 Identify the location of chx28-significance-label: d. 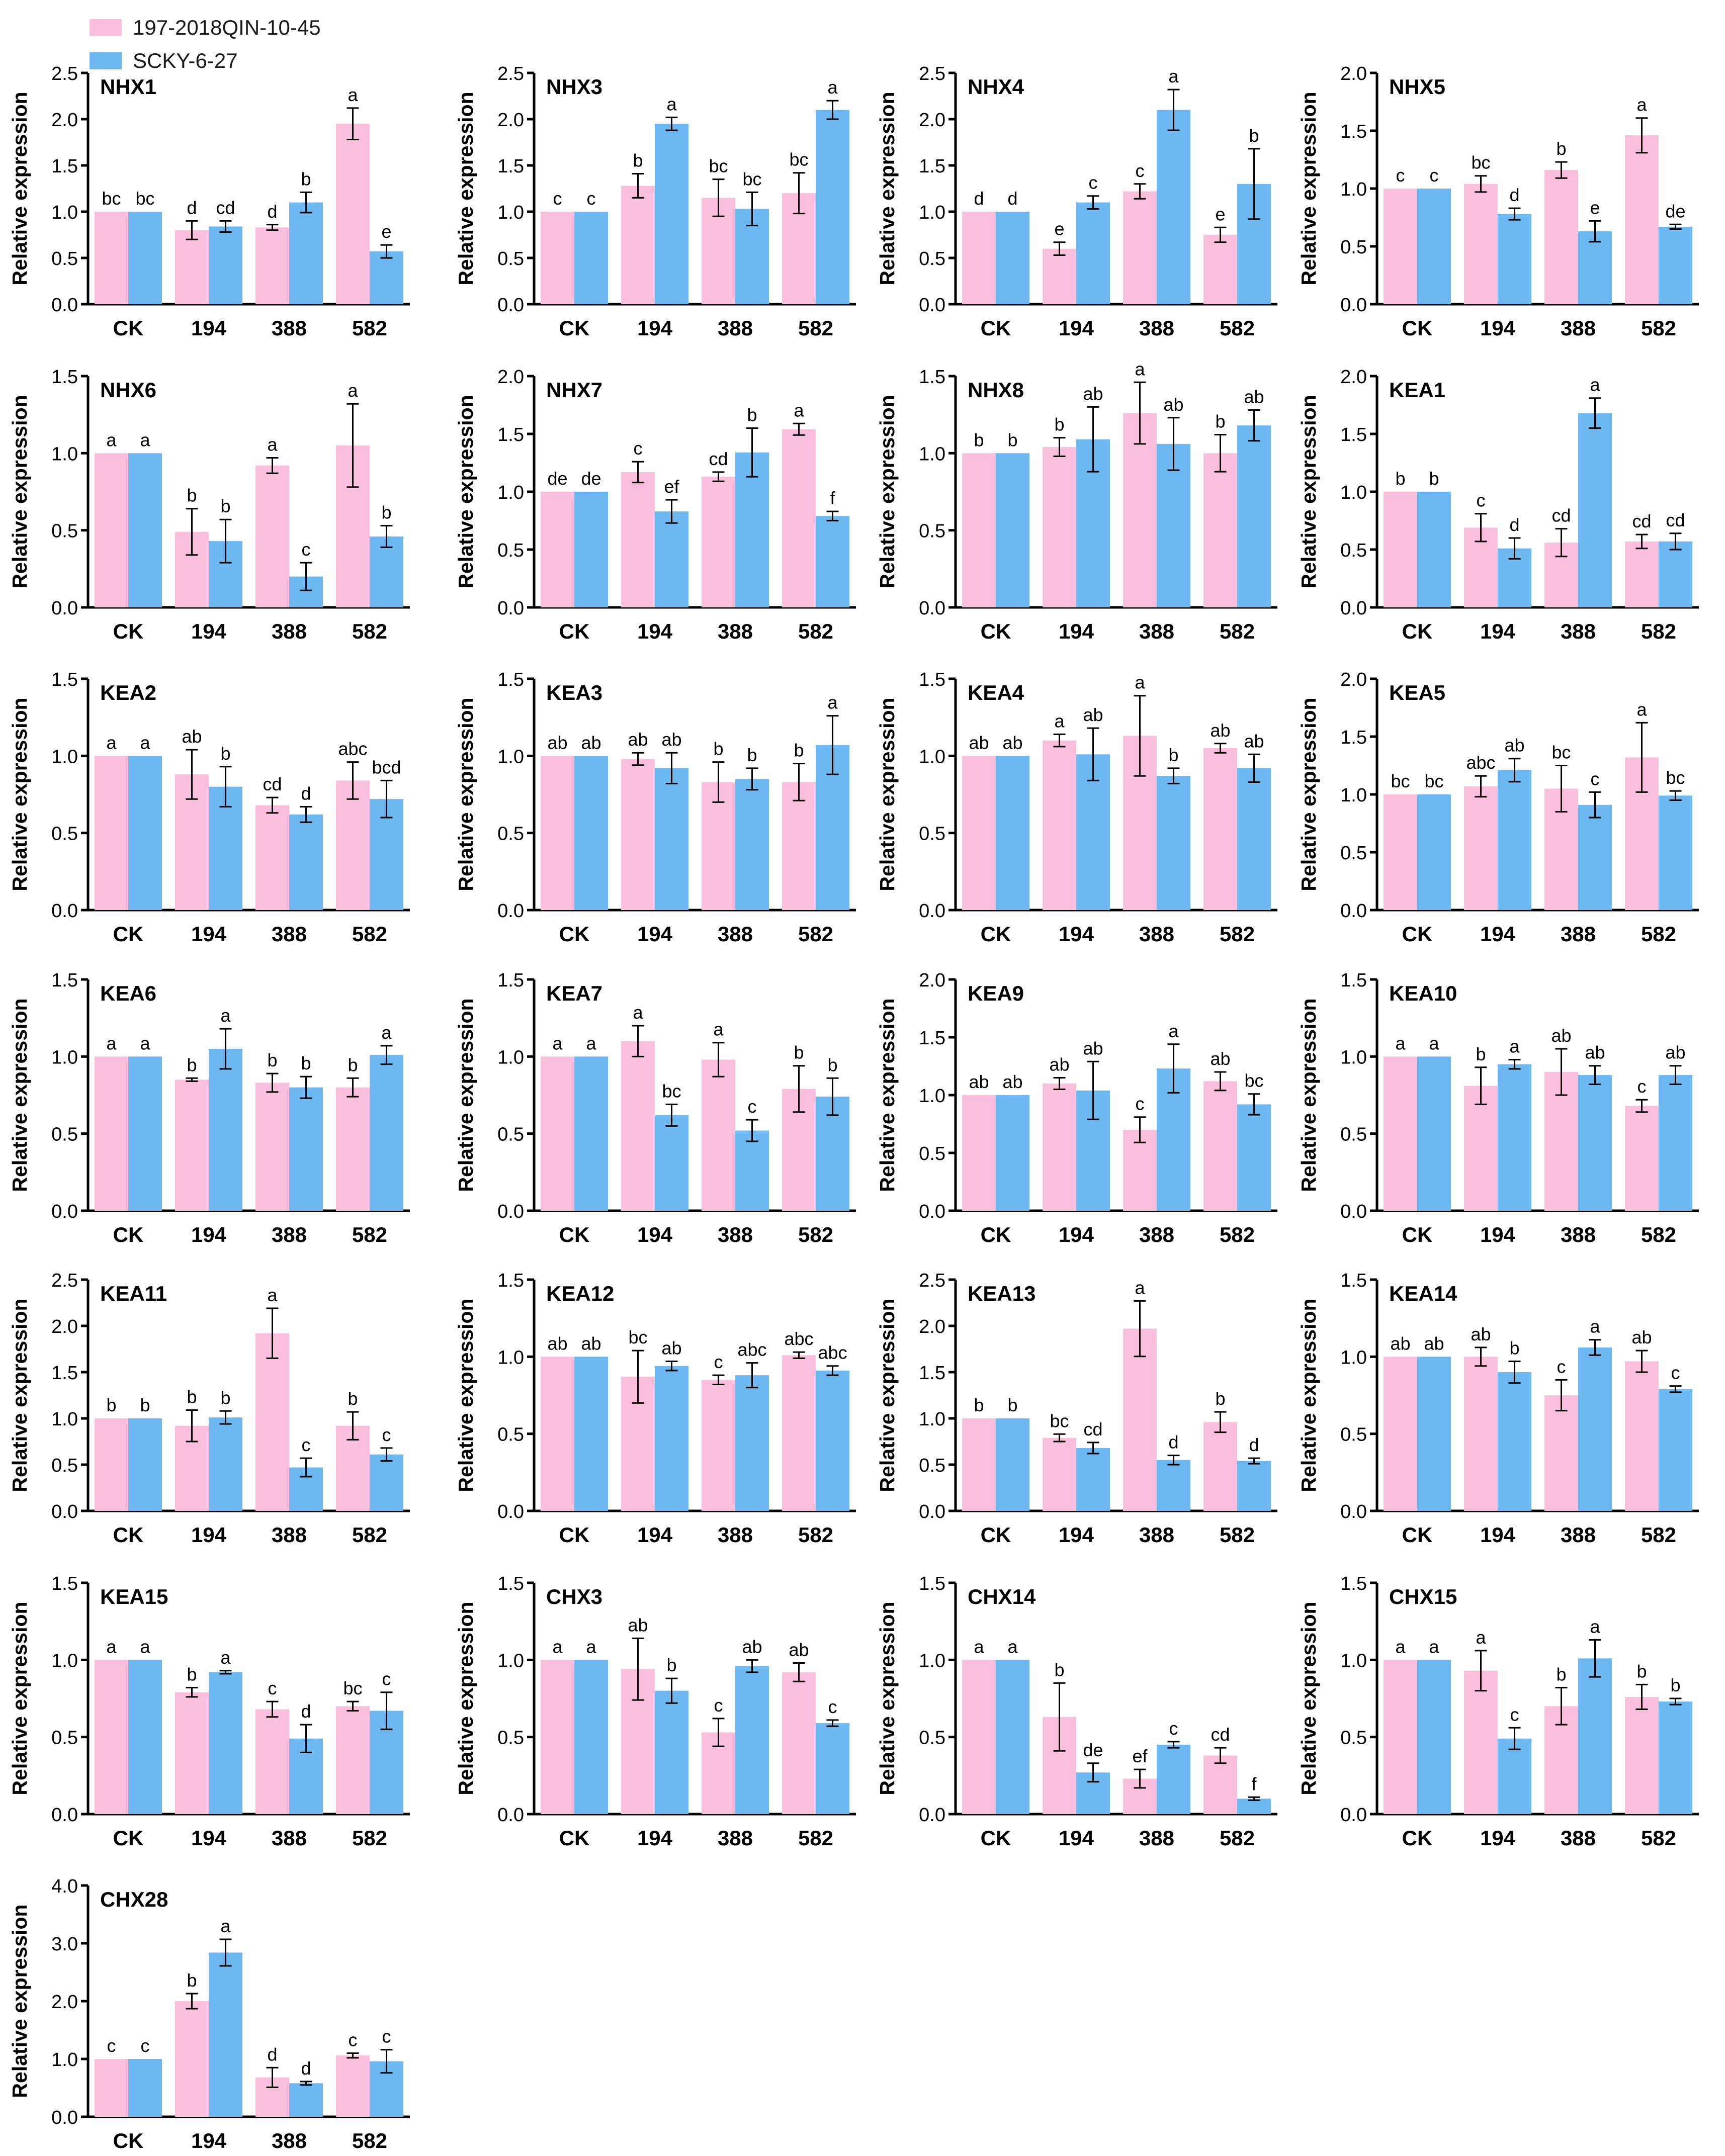
(272, 2054).